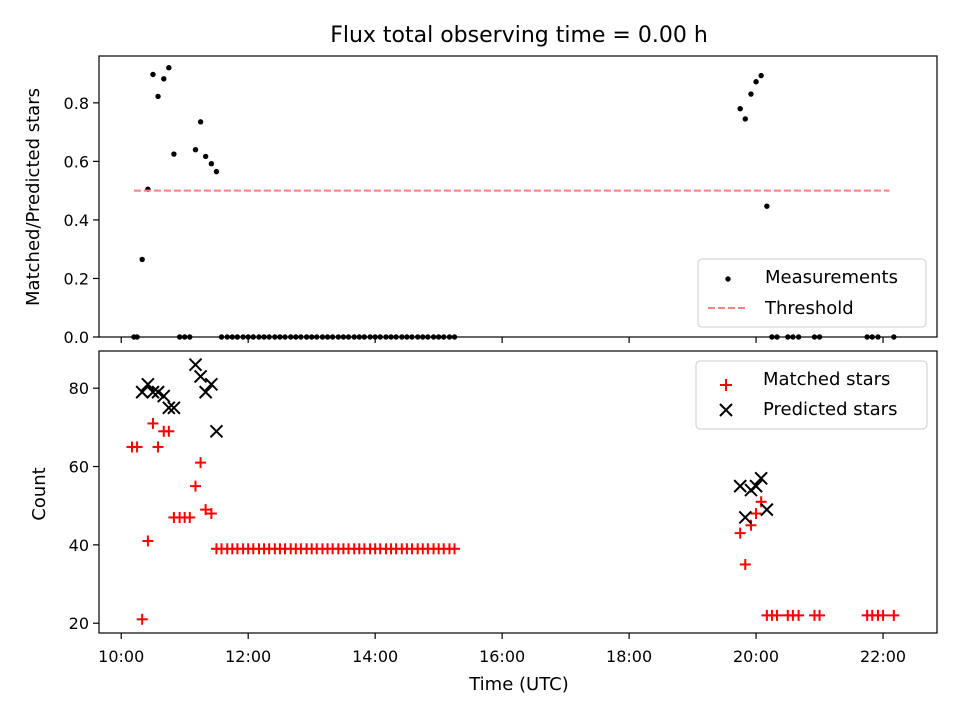 The width and height of the screenshot is (960, 720). I want to click on bottom-legend-box, so click(811, 395).